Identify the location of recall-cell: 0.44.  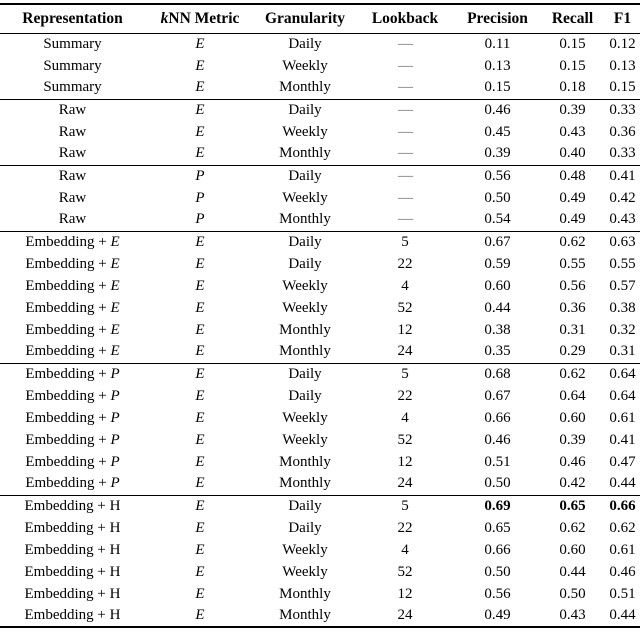
(572, 571).